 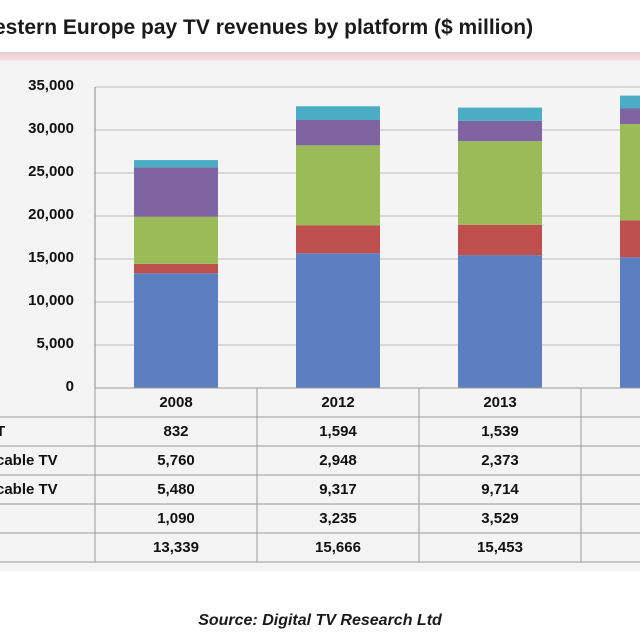 I want to click on table-cell: 3,235, so click(x=338, y=518).